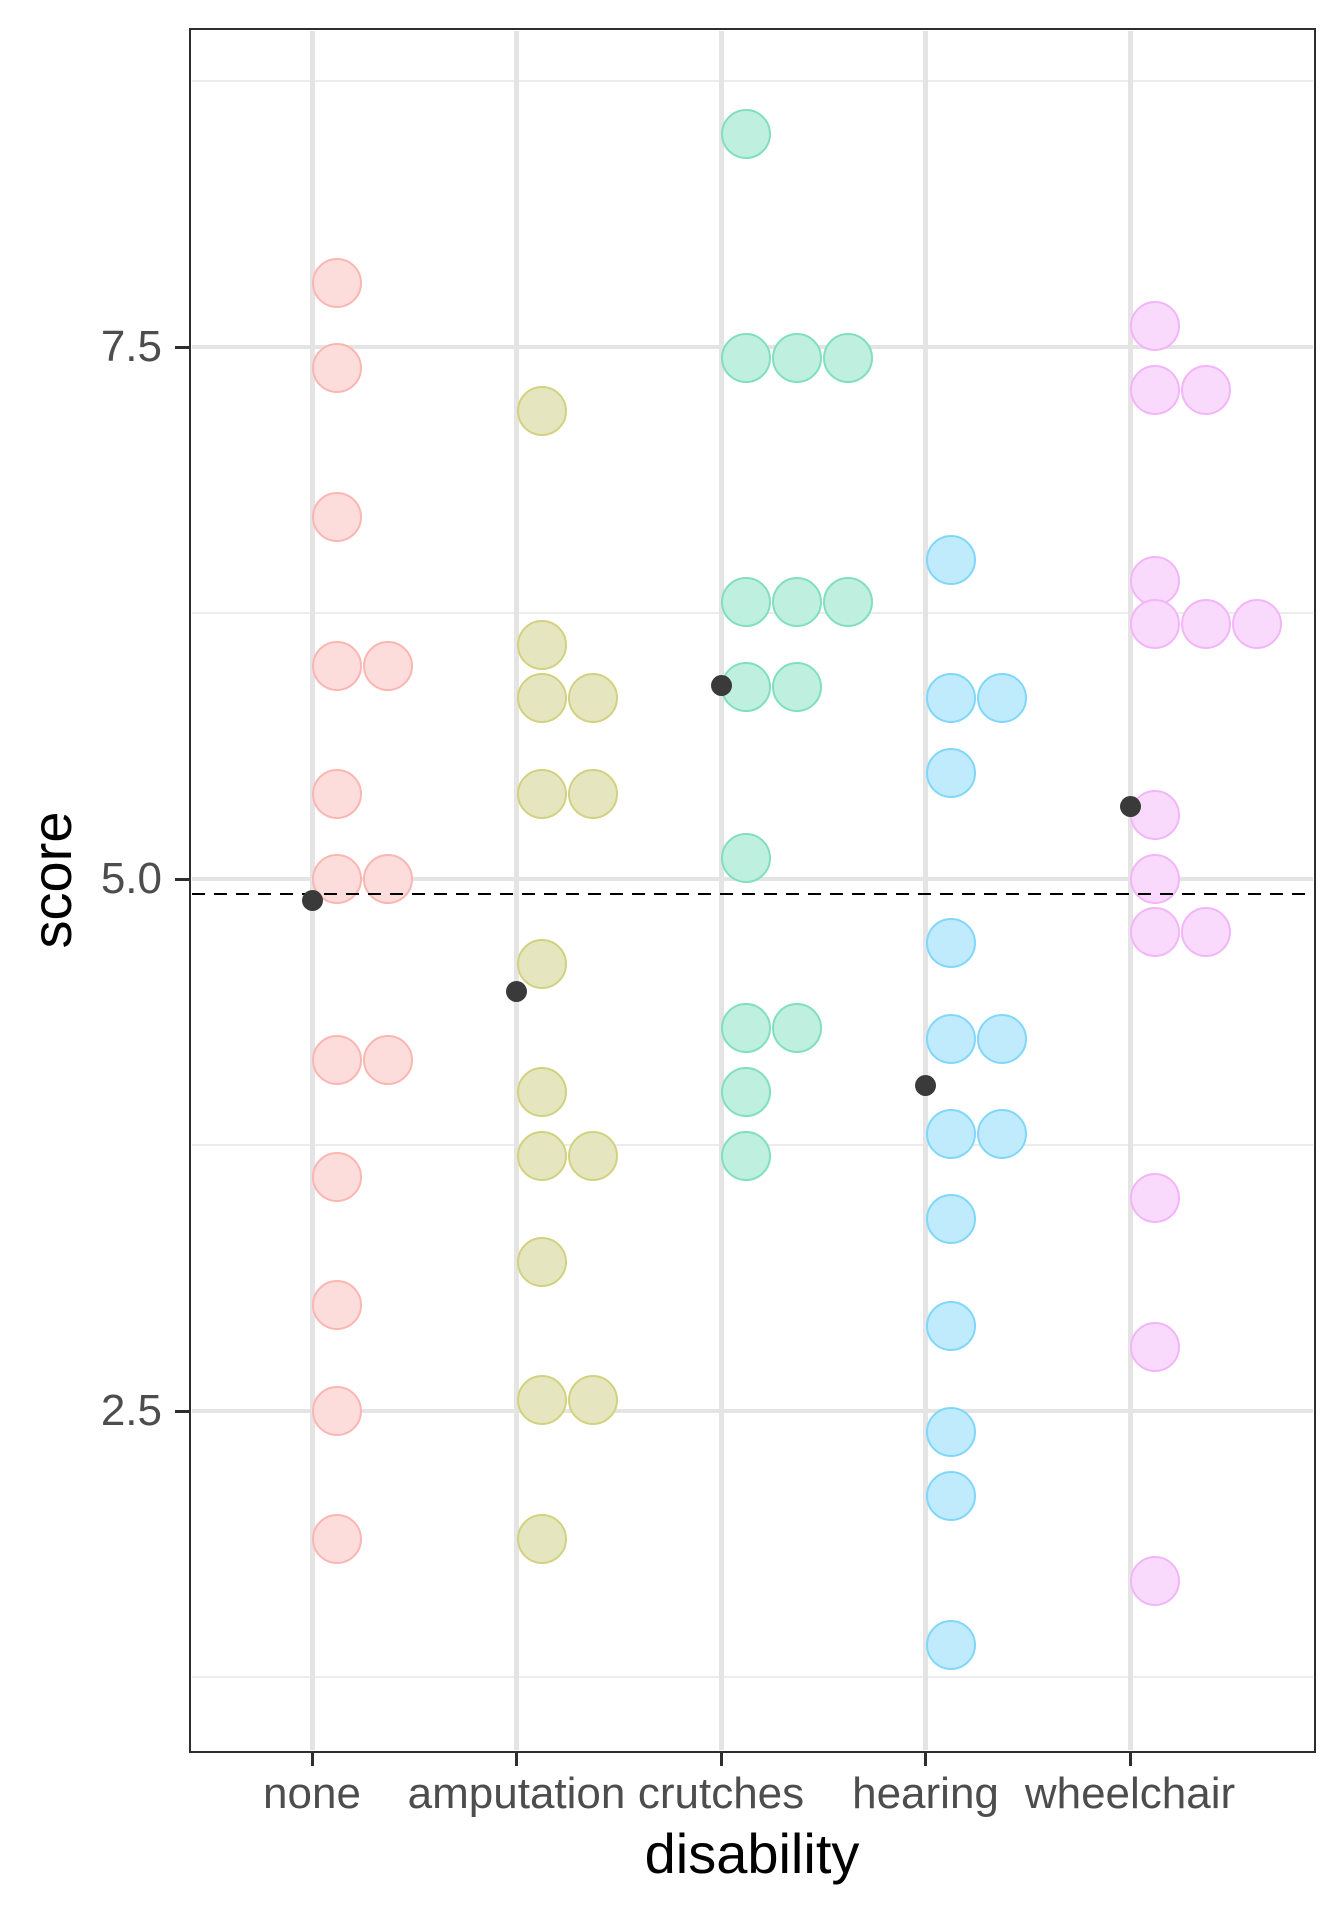 The image size is (1344, 1920). Describe the element at coordinates (752, 894) in the screenshot. I see `overall-mean-dashed-line` at that location.